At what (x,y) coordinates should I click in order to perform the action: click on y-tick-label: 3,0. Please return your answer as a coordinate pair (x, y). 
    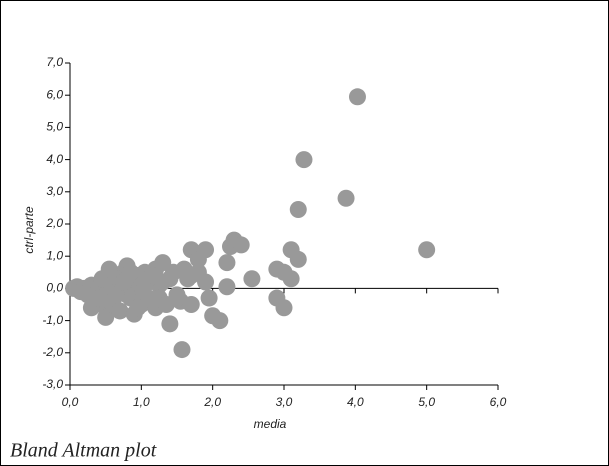
    Looking at the image, I should click on (54, 191).